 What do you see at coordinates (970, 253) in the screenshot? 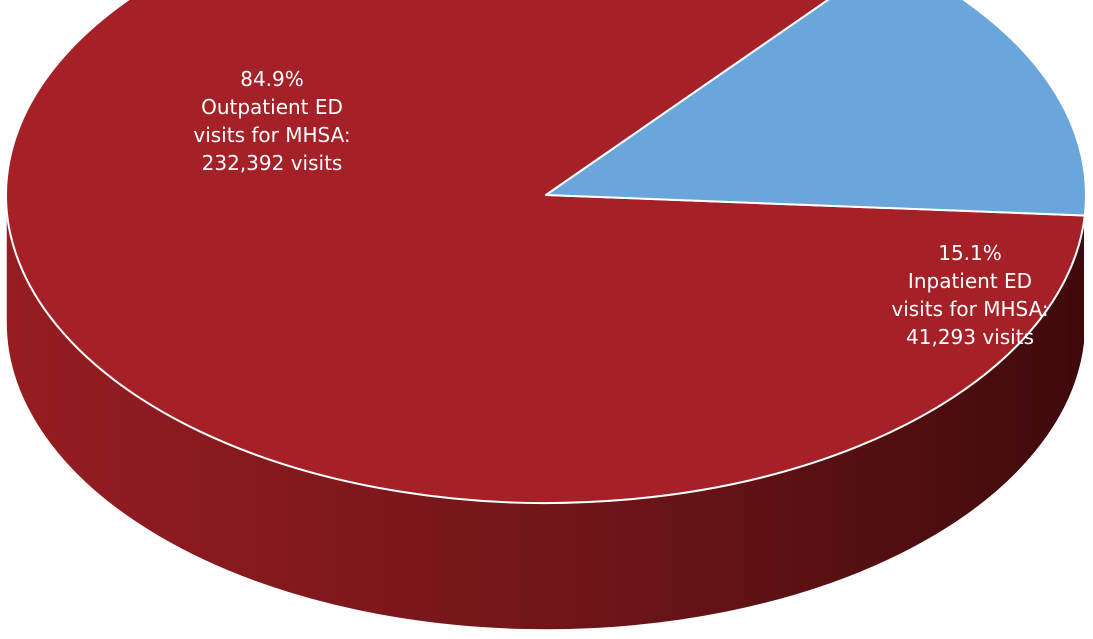
I see `slice-percent-label: 15.1%` at bounding box center [970, 253].